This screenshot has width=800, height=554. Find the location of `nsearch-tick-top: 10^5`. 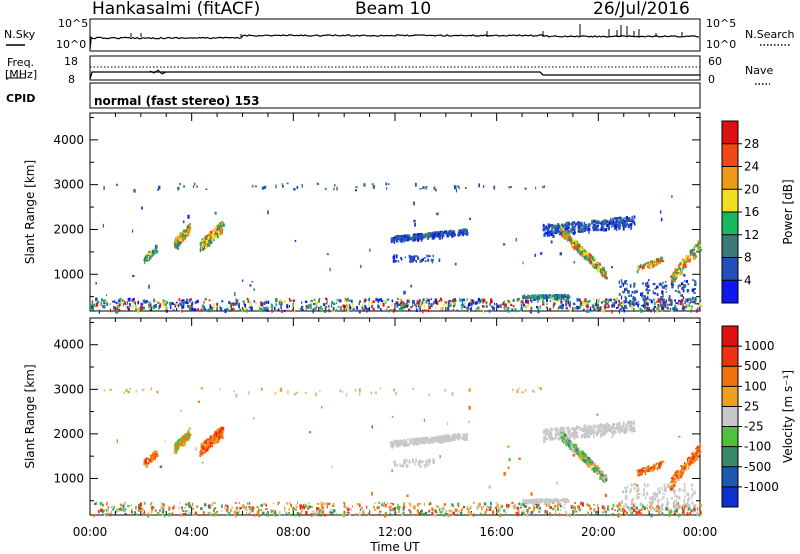

nsearch-tick-top: 10^5 is located at coordinates (721, 23).